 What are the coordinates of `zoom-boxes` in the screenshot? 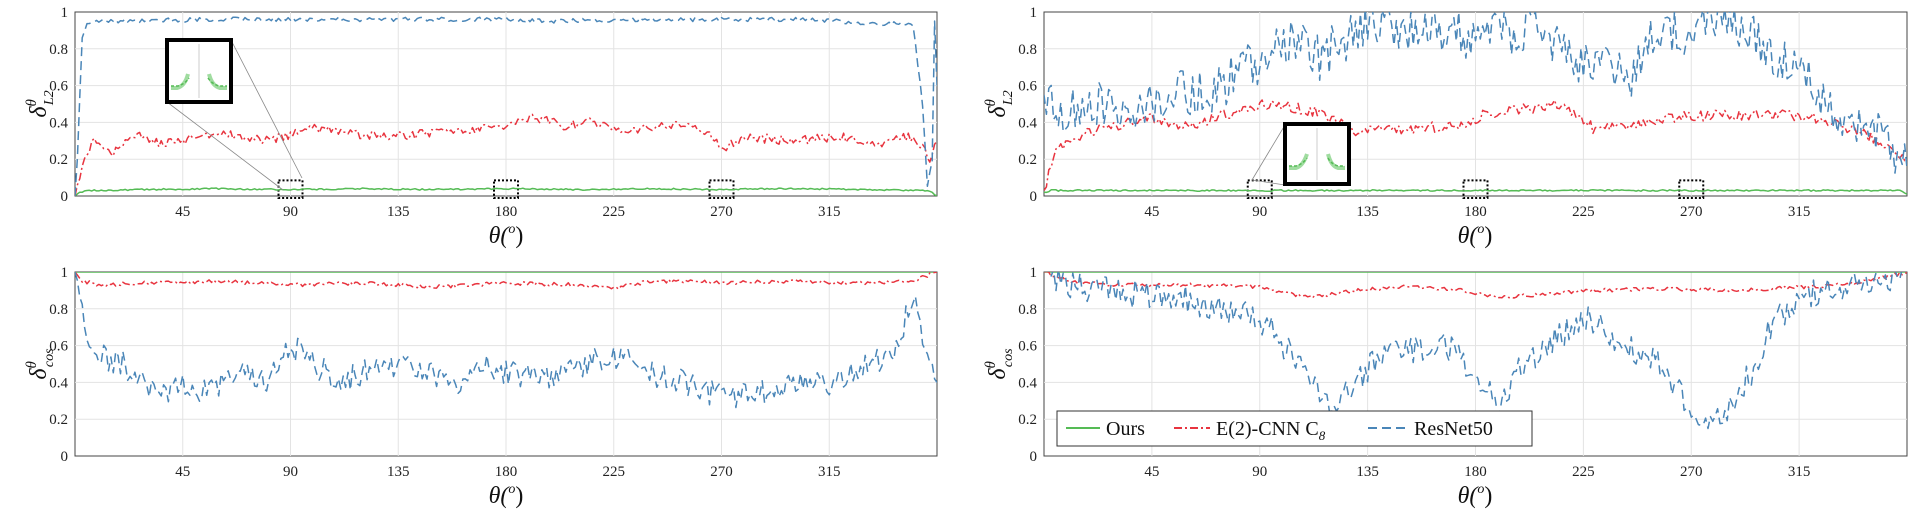 It's located at (1475, 189).